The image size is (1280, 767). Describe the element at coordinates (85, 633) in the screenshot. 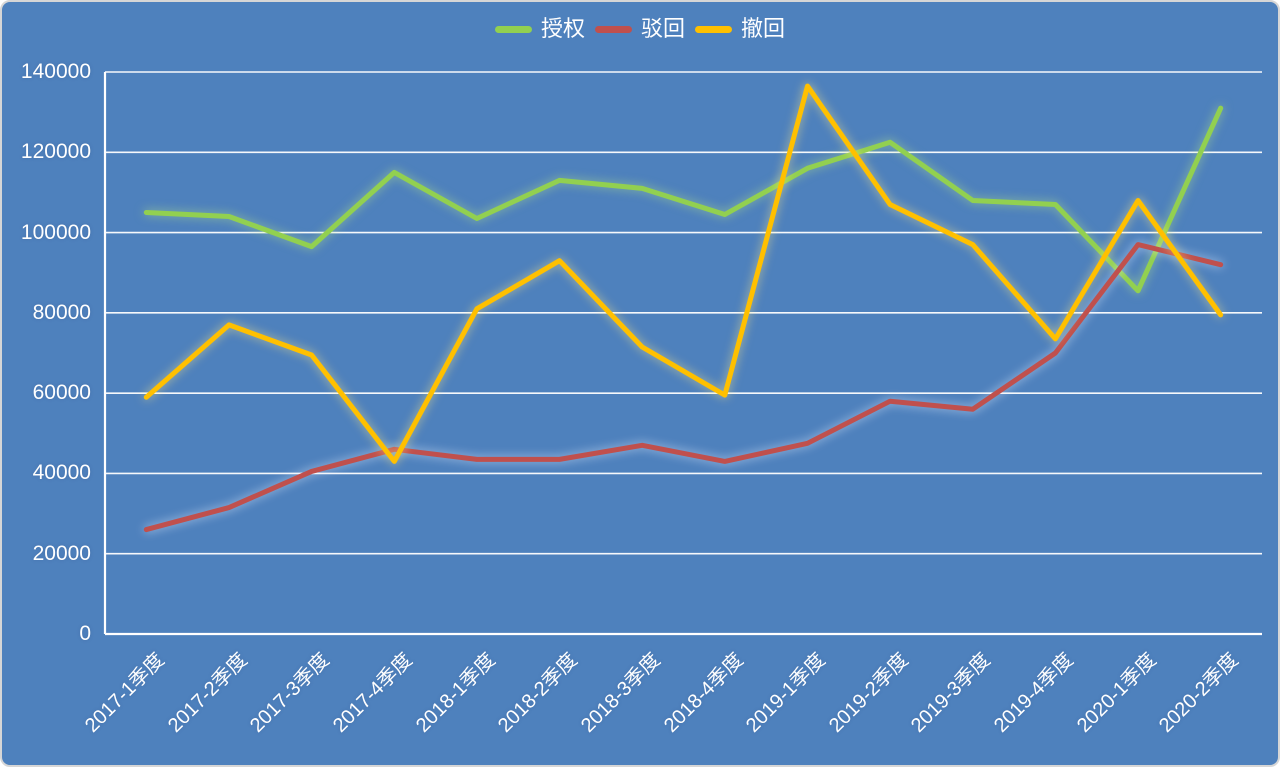

I see `y-axis-label: 0` at that location.